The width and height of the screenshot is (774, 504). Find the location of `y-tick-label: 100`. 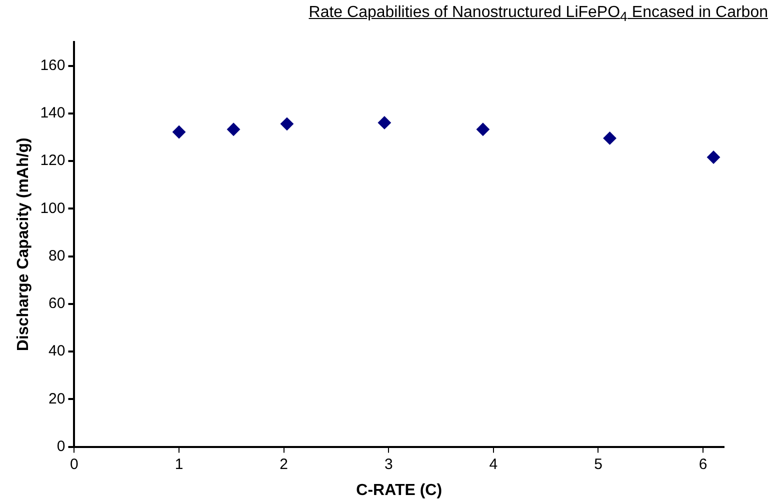

y-tick-label: 100 is located at coordinates (53, 208).